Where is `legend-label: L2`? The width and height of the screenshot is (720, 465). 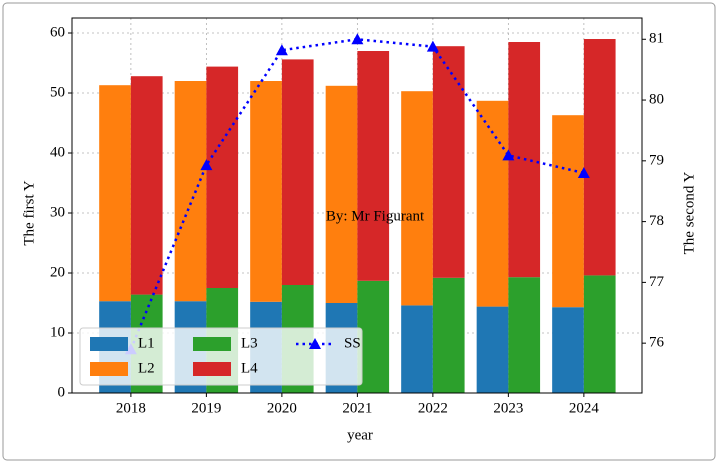
legend-label: L2 is located at coordinates (146, 368).